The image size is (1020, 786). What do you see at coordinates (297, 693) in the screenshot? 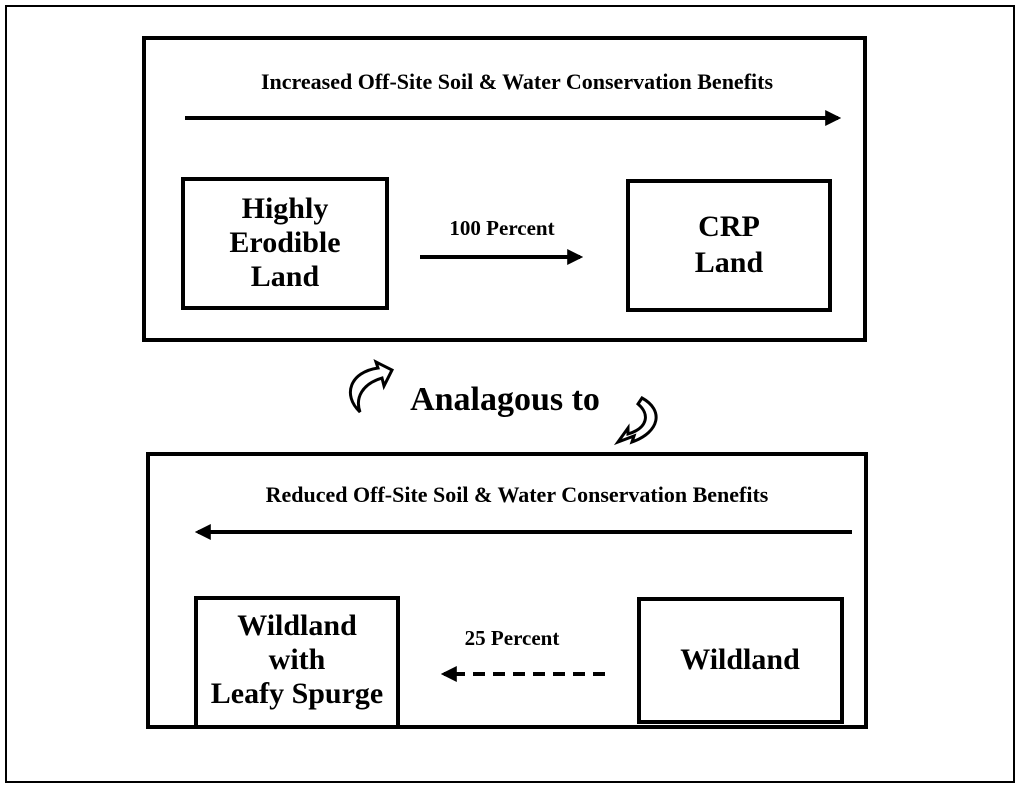
I see `target-label: Leafy Spurge` at bounding box center [297, 693].